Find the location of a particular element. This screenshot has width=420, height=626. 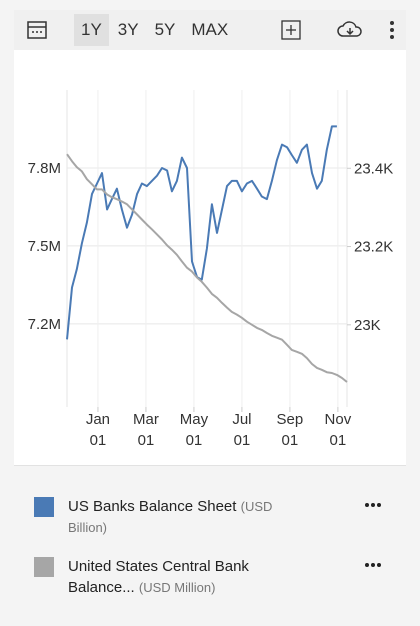

y2-tick-label: 23K is located at coordinates (367, 325).